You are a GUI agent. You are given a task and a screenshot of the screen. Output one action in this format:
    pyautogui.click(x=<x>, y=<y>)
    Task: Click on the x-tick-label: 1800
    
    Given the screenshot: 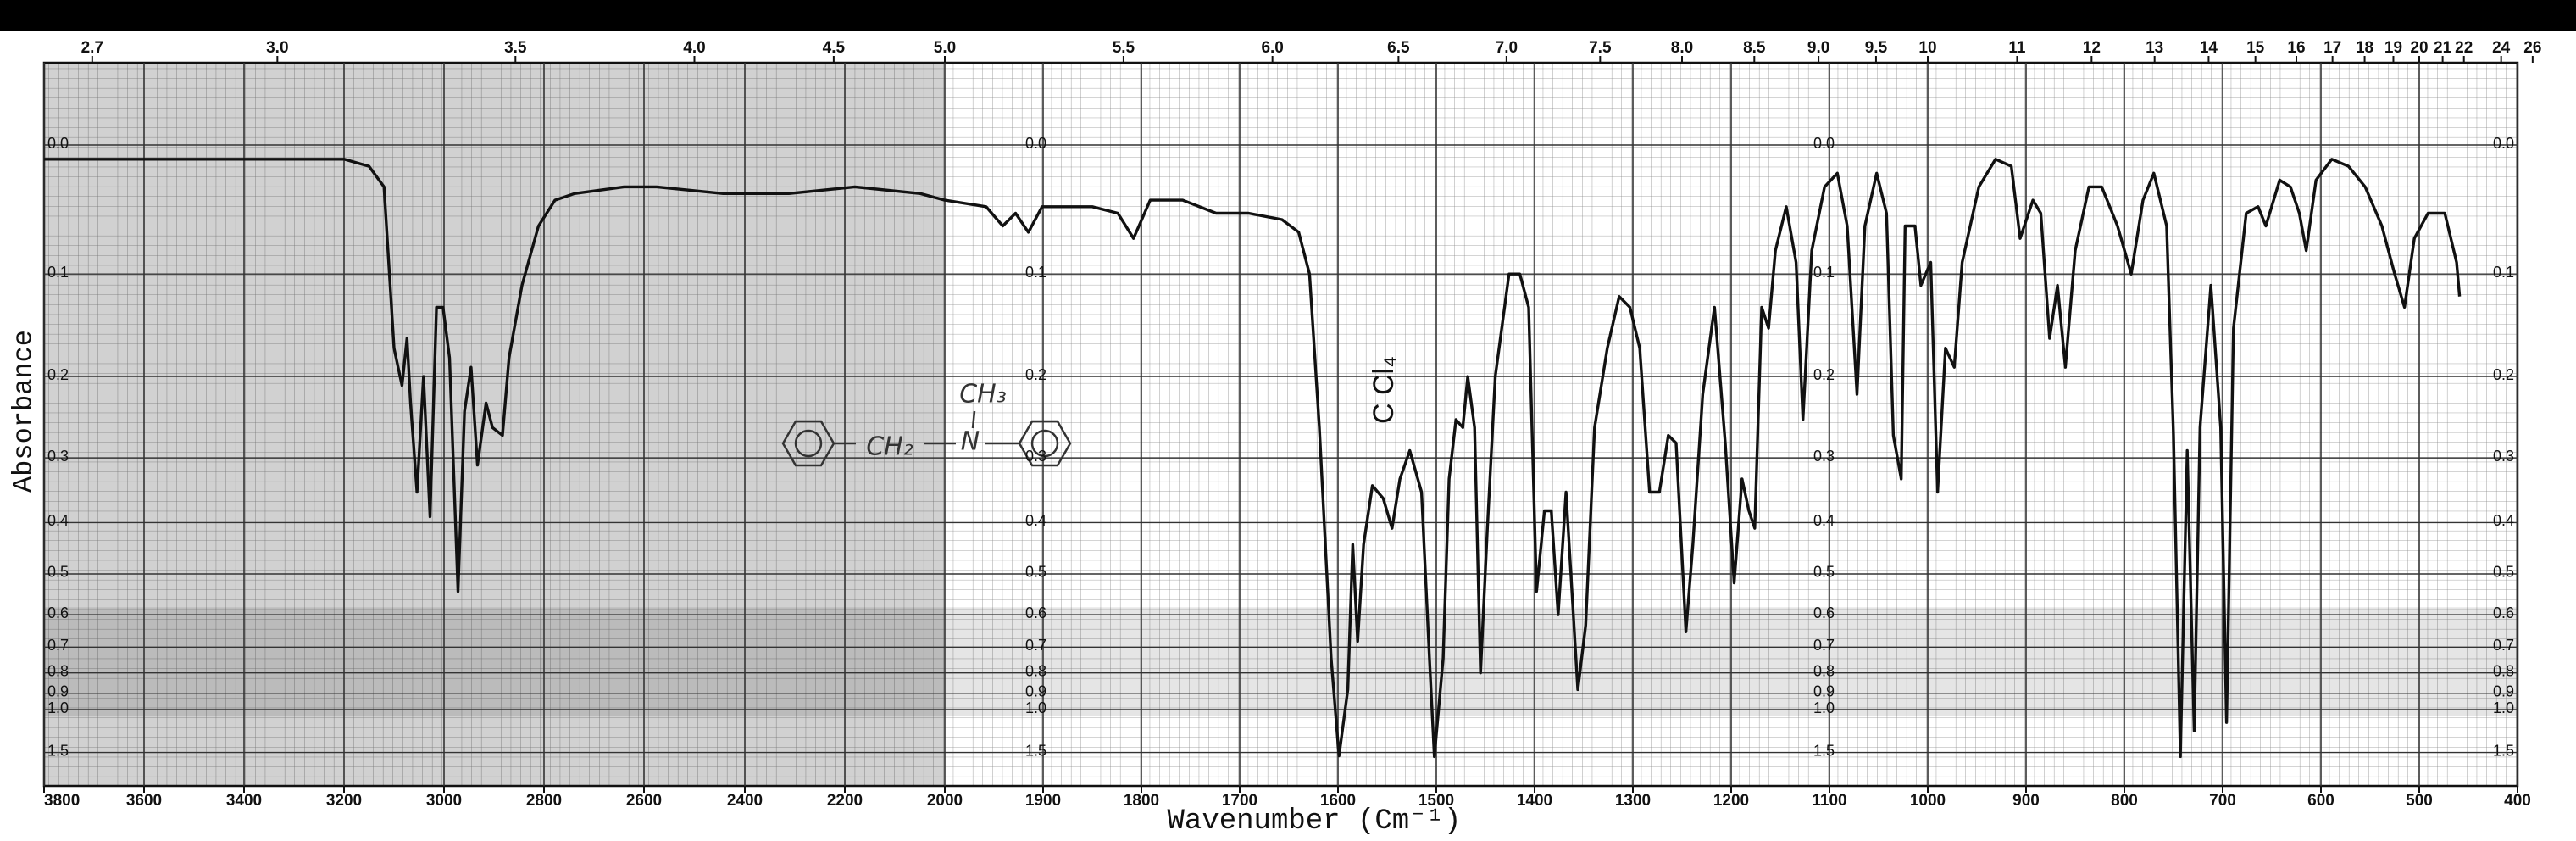 What is the action you would take?
    pyautogui.click(x=1141, y=801)
    